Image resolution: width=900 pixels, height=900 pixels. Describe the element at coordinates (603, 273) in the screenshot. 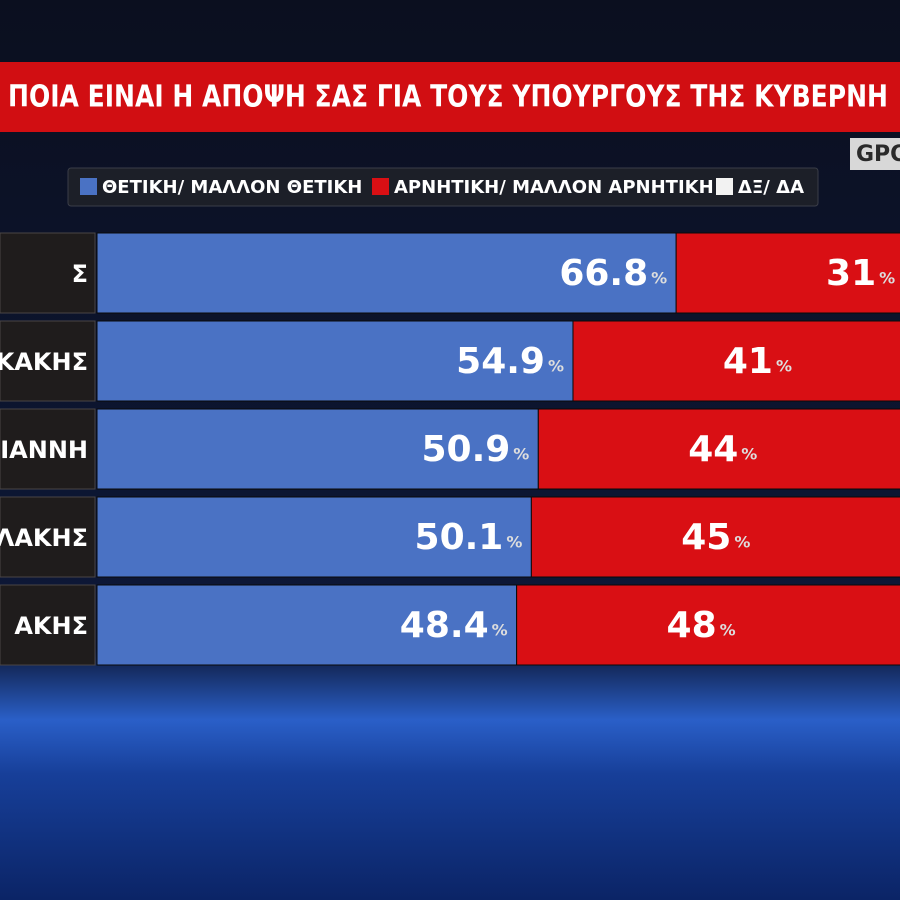

I see `value-label: 66.8` at that location.